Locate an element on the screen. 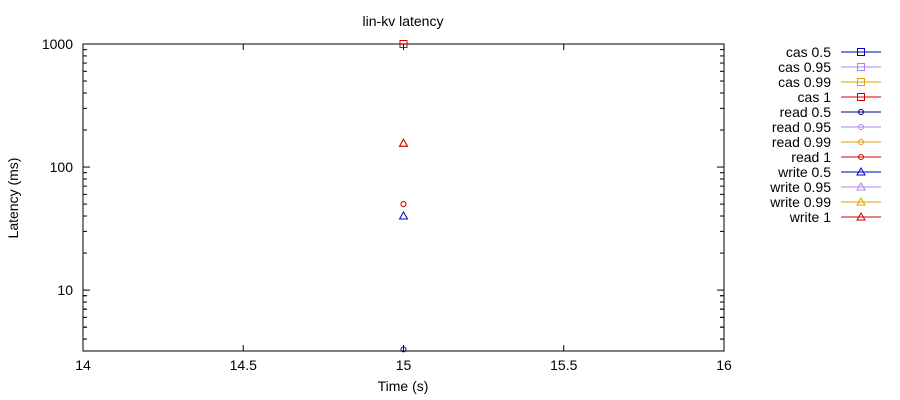 The image size is (900, 400). y-tick-label: 100 is located at coordinates (62, 167).